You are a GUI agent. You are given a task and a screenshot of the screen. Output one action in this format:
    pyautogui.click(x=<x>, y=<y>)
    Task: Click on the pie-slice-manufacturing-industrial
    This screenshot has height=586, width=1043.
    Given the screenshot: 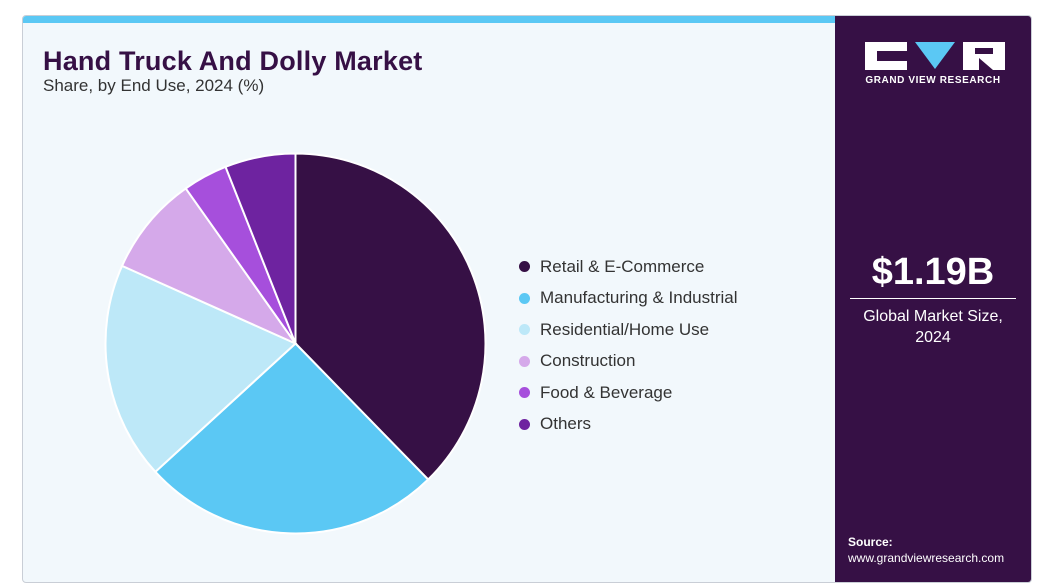 What is the action you would take?
    pyautogui.click(x=291, y=438)
    